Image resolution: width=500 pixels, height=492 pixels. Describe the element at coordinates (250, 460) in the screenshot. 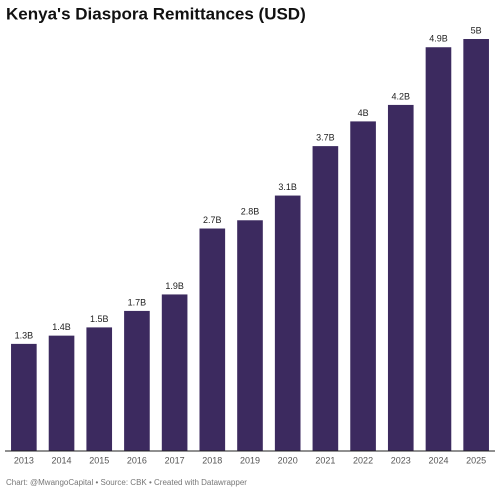

I see `x-tick-label: 2019` at that location.